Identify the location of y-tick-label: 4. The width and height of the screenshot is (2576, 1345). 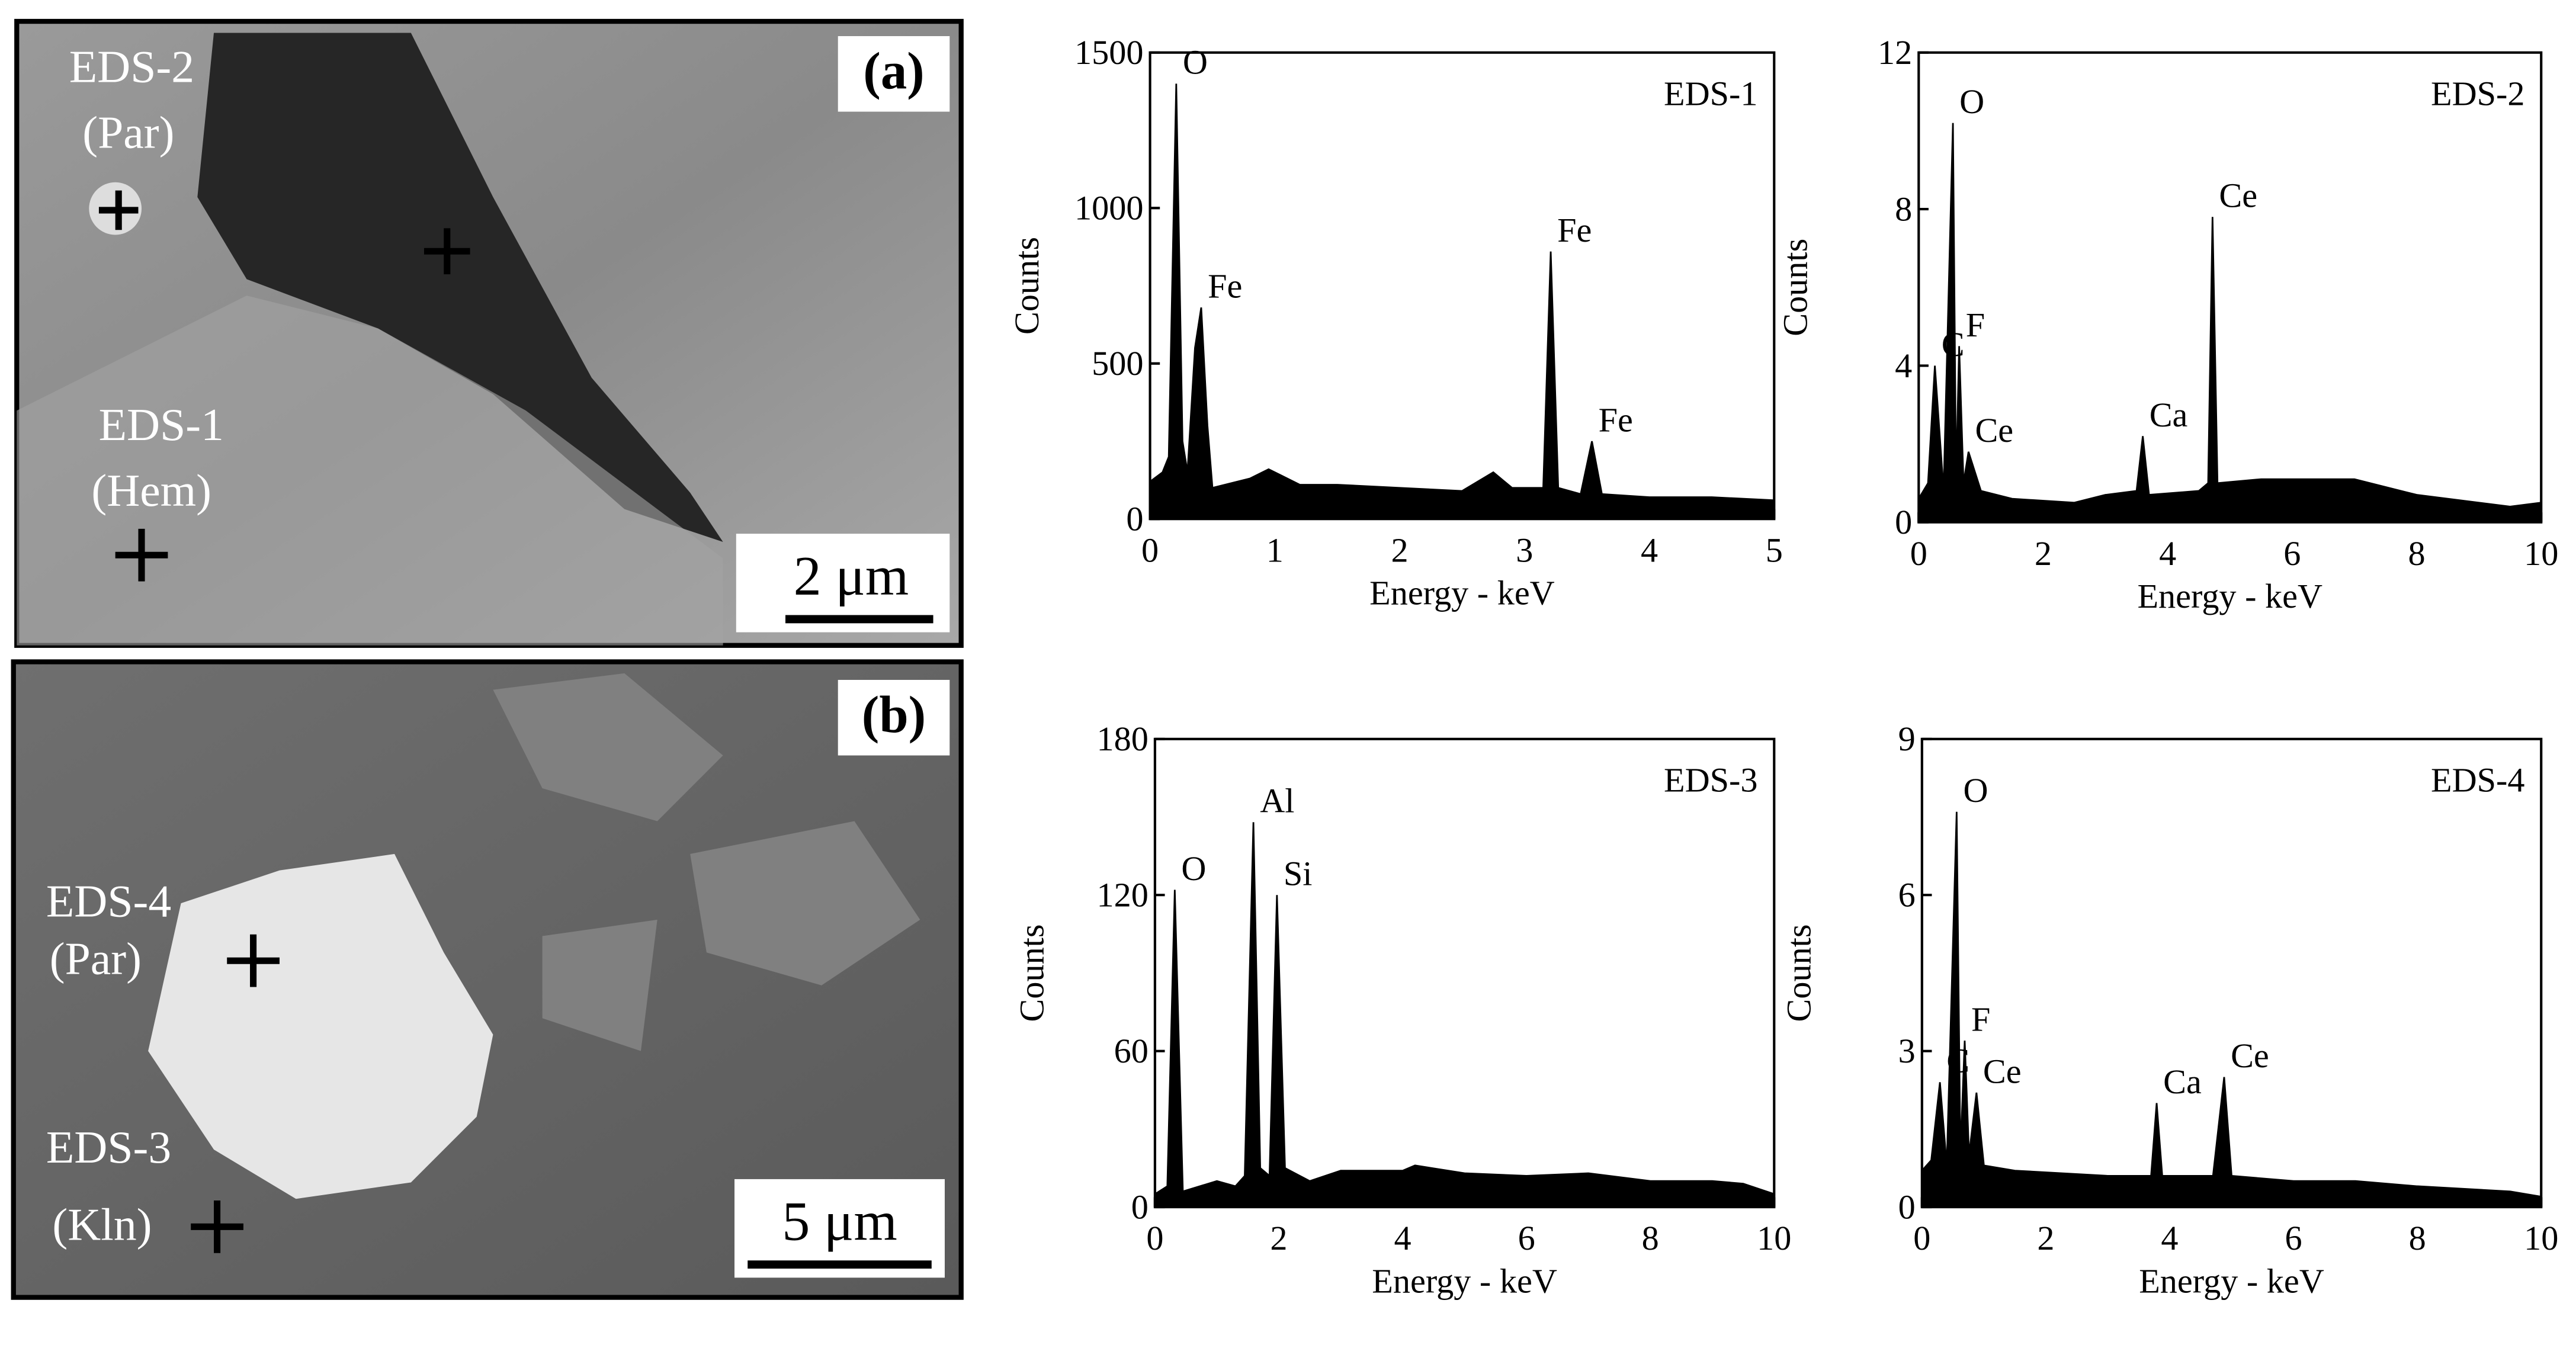
(1903, 365).